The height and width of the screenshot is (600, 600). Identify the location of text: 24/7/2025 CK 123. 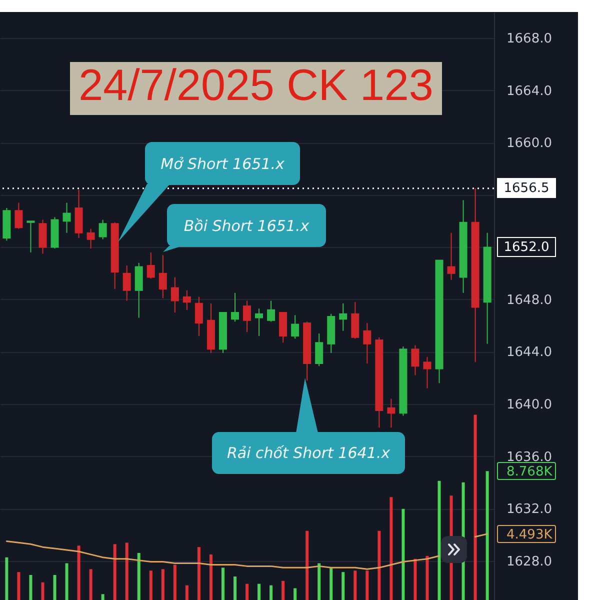
(256, 85).